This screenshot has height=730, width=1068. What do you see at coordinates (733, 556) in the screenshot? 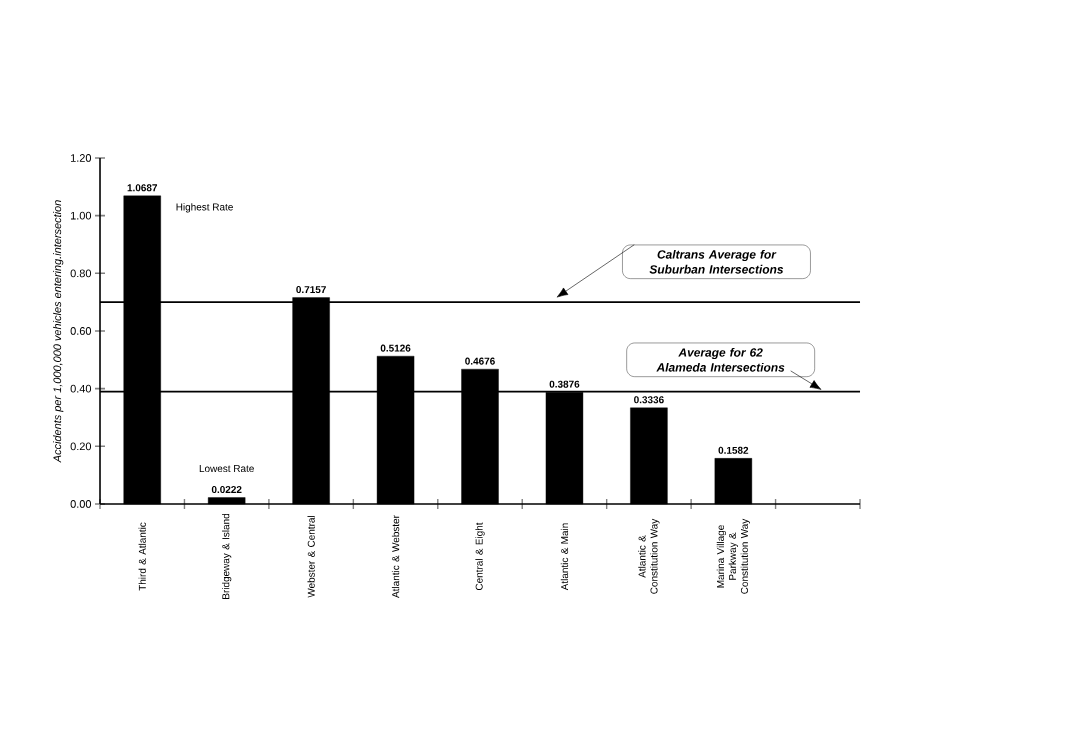
I see `x-tick-label: Marina Village Parkway & Constitution Way` at bounding box center [733, 556].